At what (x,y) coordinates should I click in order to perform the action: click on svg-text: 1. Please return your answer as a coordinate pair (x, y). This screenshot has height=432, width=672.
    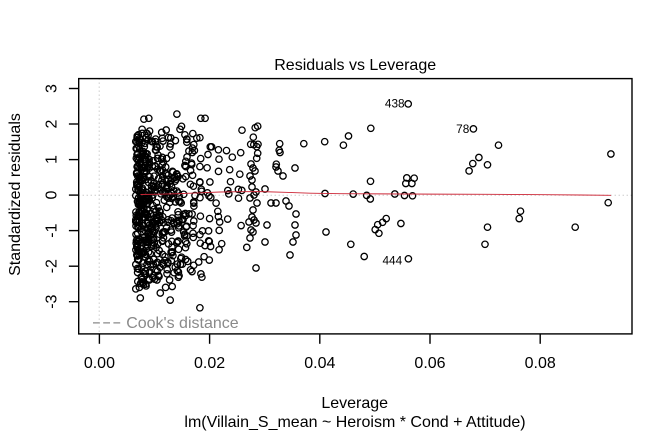
    Looking at the image, I should click on (51, 159).